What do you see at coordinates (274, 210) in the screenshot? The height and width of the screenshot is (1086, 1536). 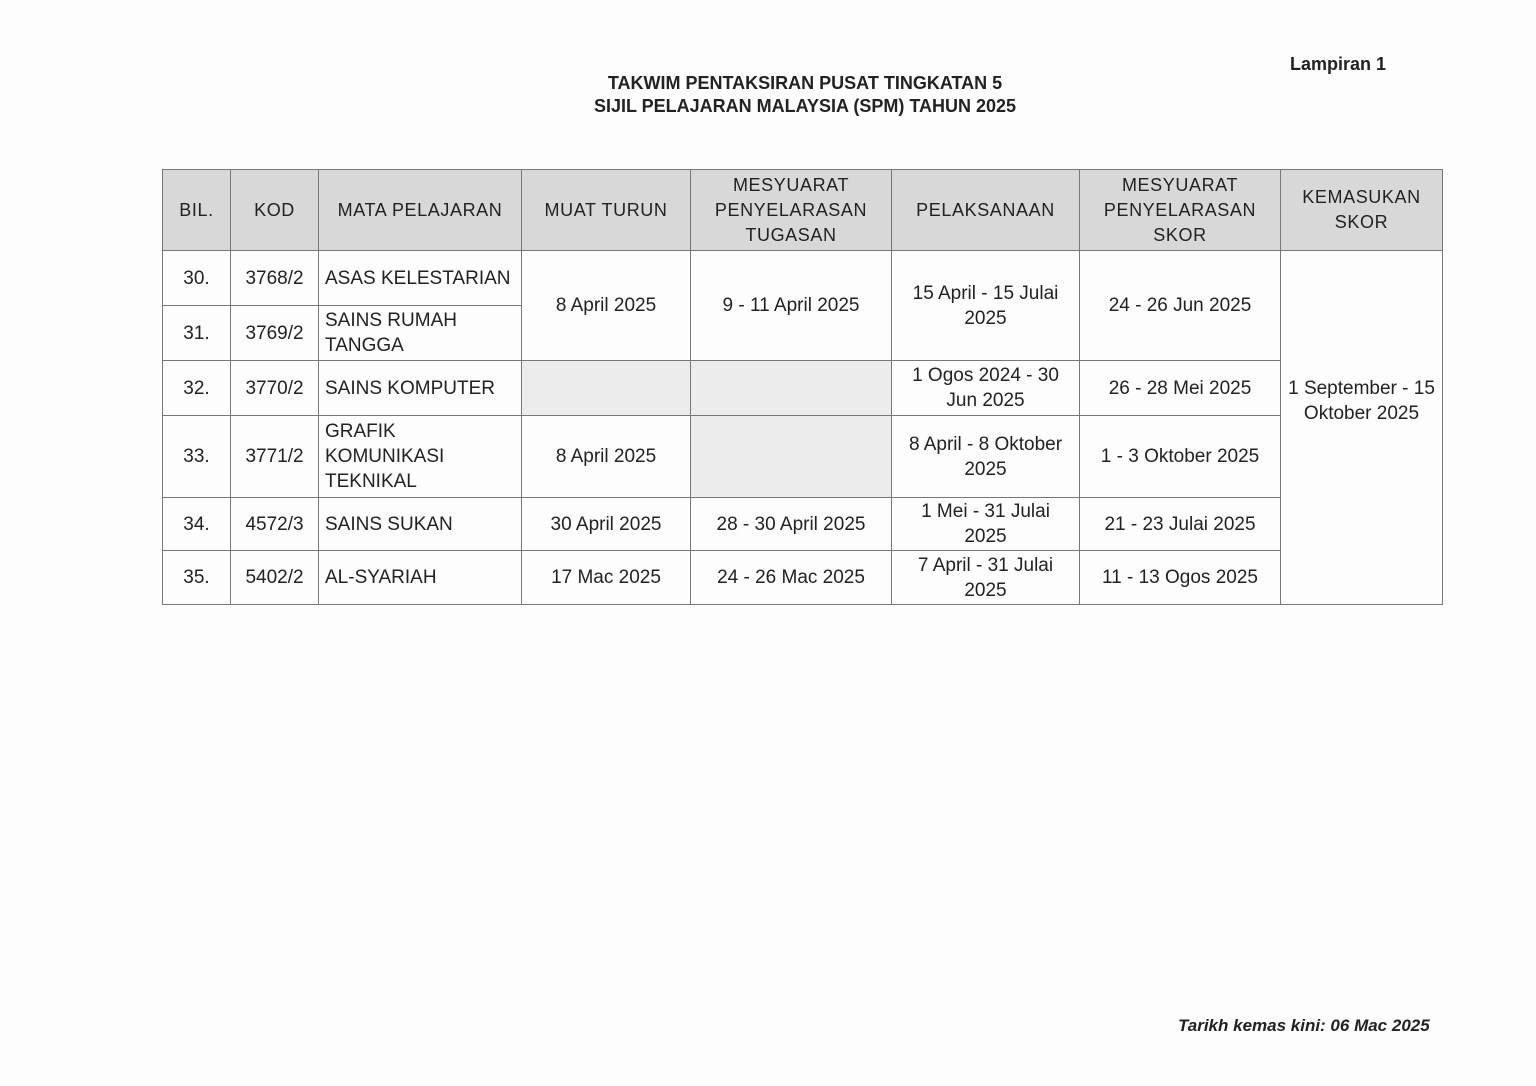 I see `header-kod: KOD` at bounding box center [274, 210].